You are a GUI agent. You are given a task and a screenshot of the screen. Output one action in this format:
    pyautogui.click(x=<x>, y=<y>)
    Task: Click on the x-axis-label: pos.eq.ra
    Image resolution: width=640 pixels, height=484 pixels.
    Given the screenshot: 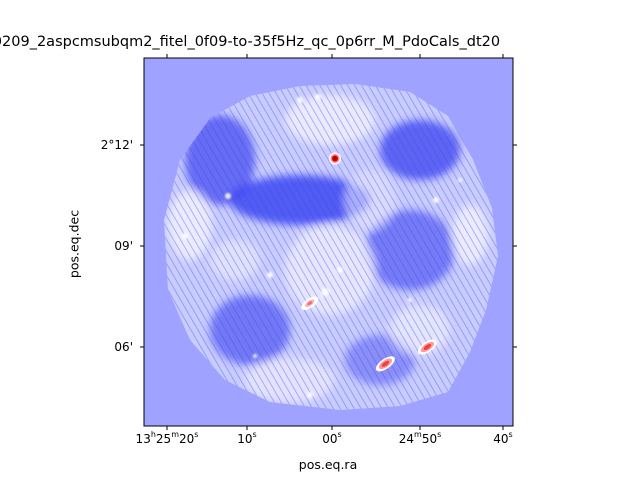 What is the action you would take?
    pyautogui.click(x=328, y=464)
    